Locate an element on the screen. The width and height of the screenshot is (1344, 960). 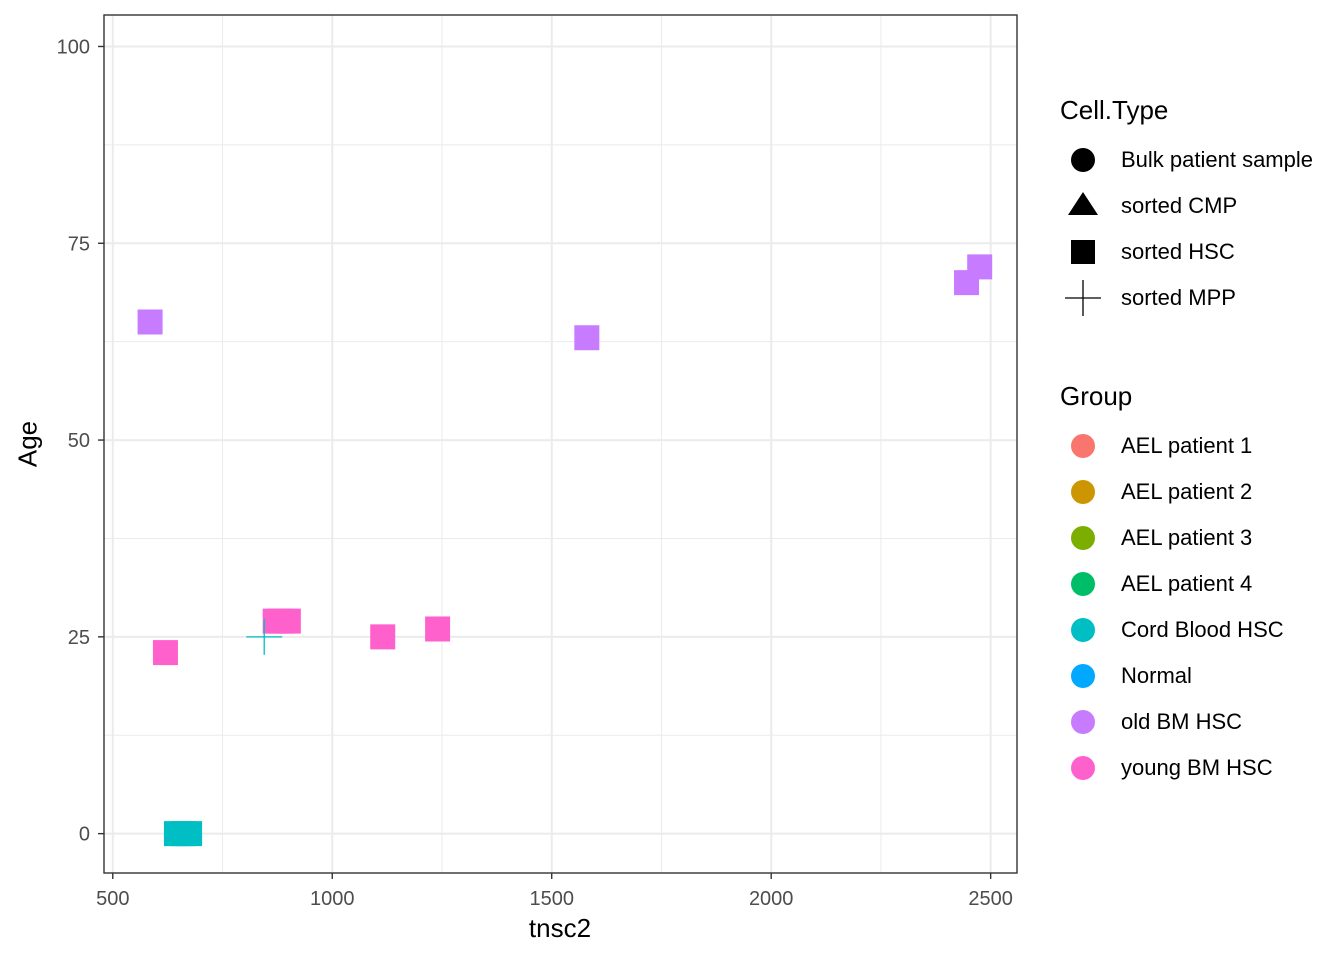
legend-entry: AEL patient 1 is located at coordinates (1156, 446).